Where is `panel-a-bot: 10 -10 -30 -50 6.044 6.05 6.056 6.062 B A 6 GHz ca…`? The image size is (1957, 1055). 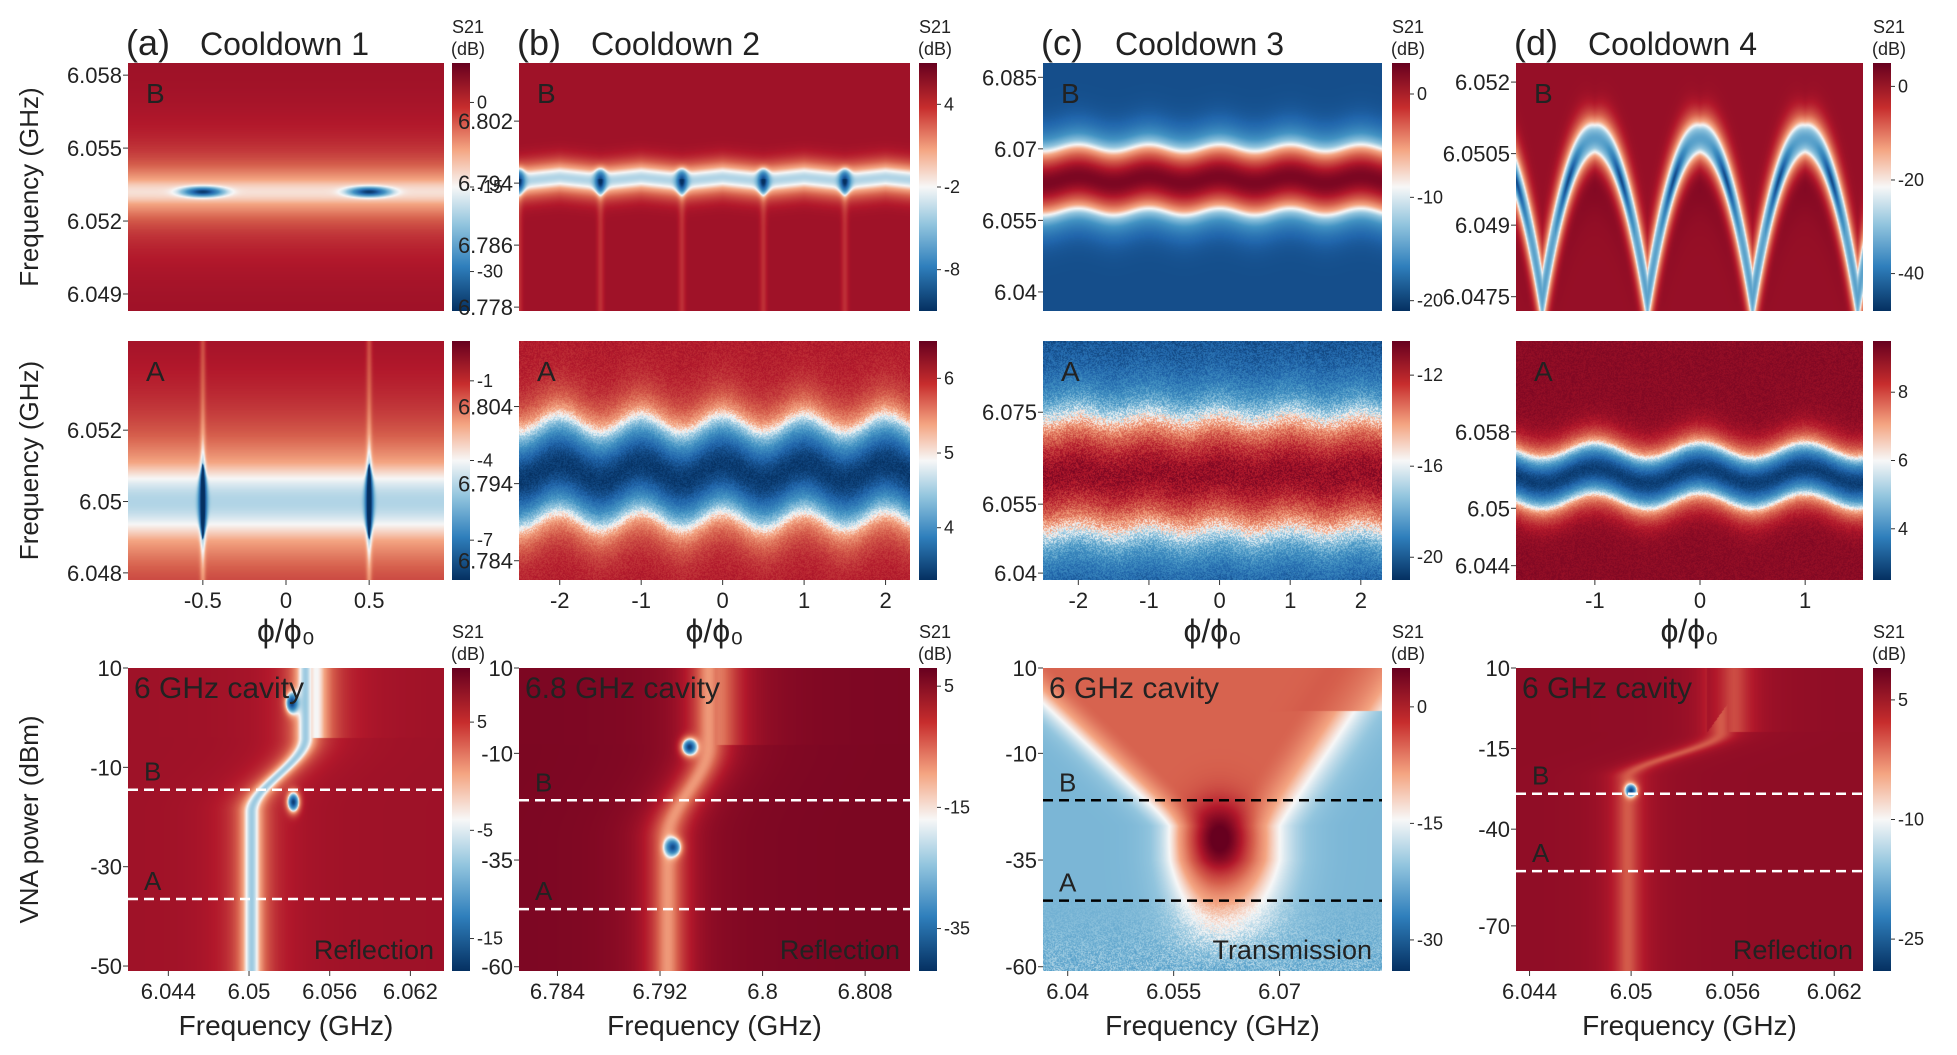 panel-a-bot: 10 -10 -30 -50 6.044 6.05 6.056 6.062 B A 6 GHz ca… is located at coordinates (258, 831).